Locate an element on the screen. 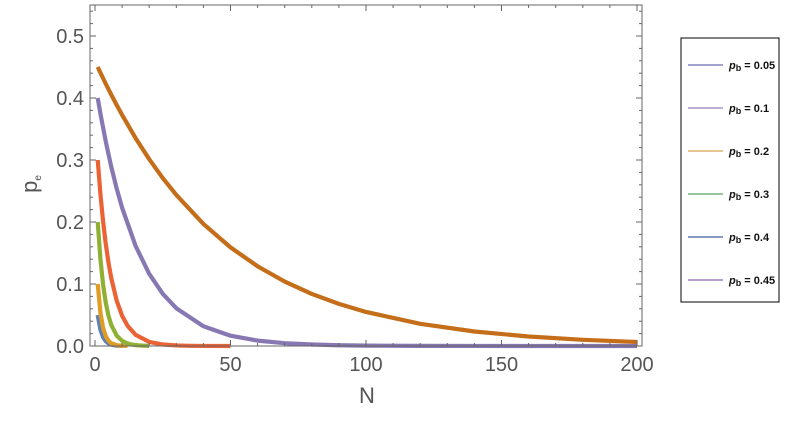 The image size is (800, 427). legend-label: pb = 0.3 is located at coordinates (748, 195).